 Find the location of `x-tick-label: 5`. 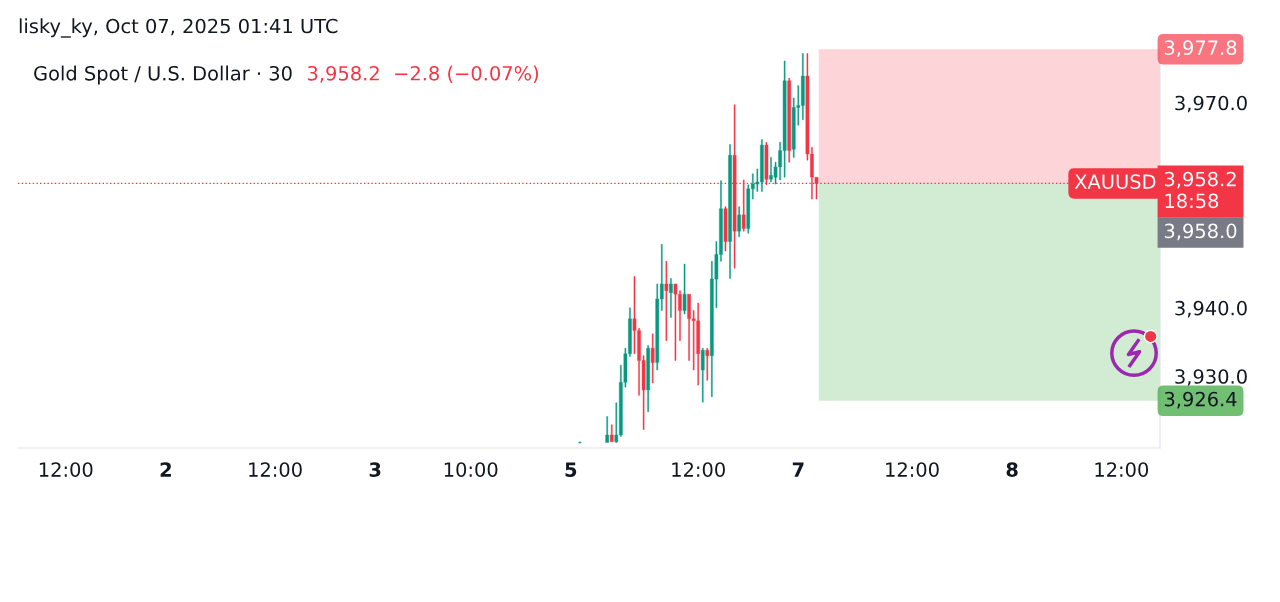

x-tick-label: 5 is located at coordinates (571, 469).